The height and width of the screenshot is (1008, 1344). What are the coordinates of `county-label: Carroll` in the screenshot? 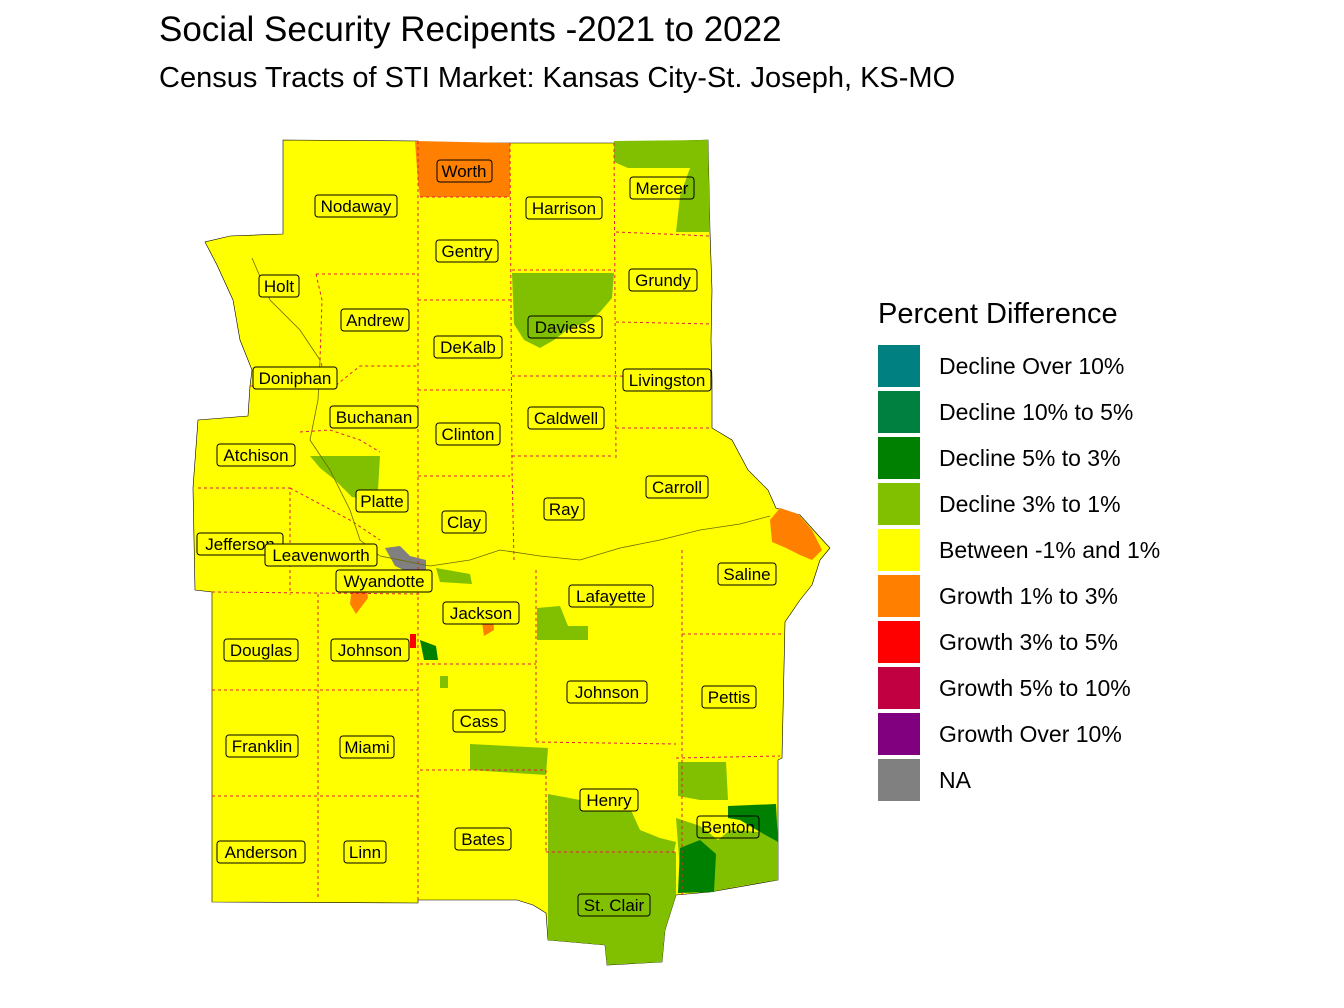 It's located at (677, 487).